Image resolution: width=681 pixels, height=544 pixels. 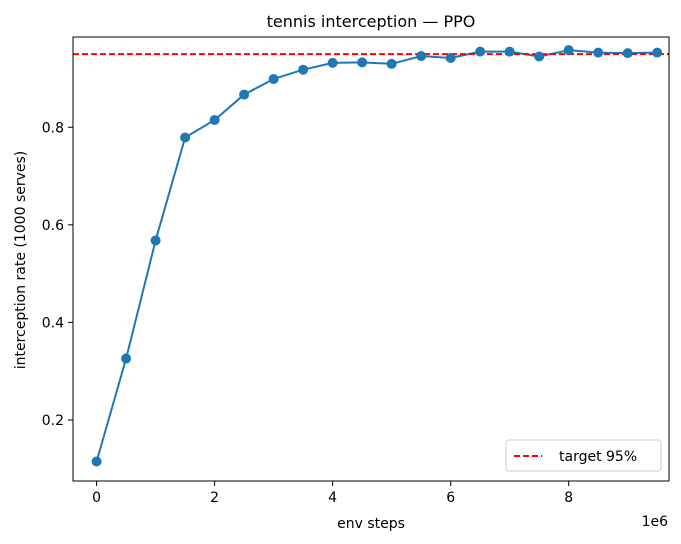 I want to click on x-tick-label: 0, so click(x=96, y=498).